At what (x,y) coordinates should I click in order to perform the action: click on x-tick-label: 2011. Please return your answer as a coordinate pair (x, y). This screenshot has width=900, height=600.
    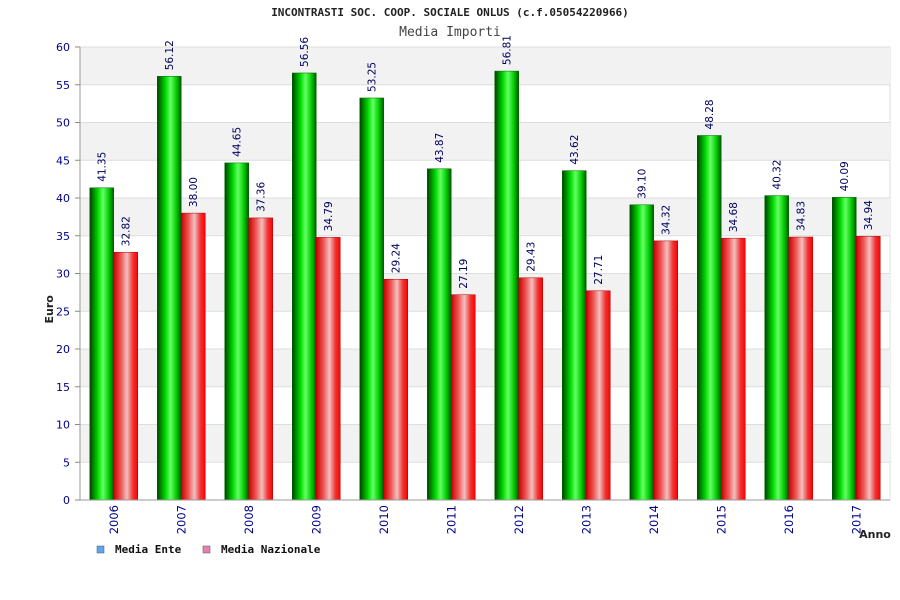
    Looking at the image, I should click on (451, 519).